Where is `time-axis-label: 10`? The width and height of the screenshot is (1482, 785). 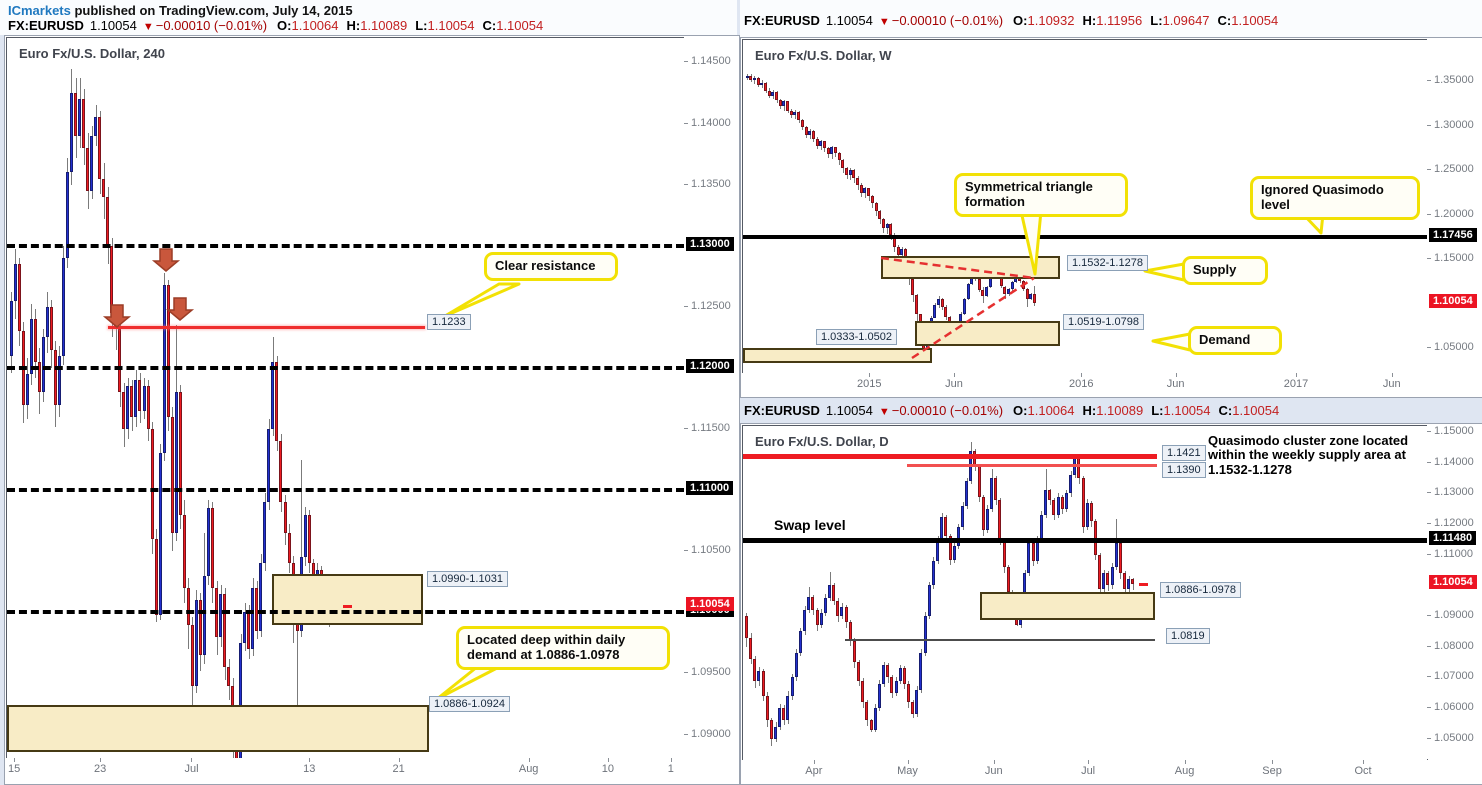
time-axis-label: 10 is located at coordinates (607, 769).